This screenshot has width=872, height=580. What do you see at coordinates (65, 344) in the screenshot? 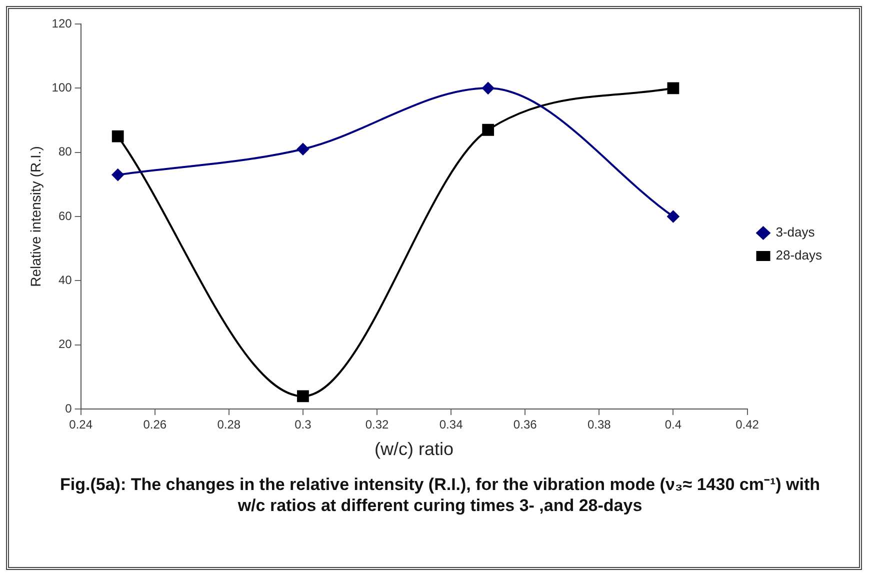
I see `y-tick-label: 20` at bounding box center [65, 344].